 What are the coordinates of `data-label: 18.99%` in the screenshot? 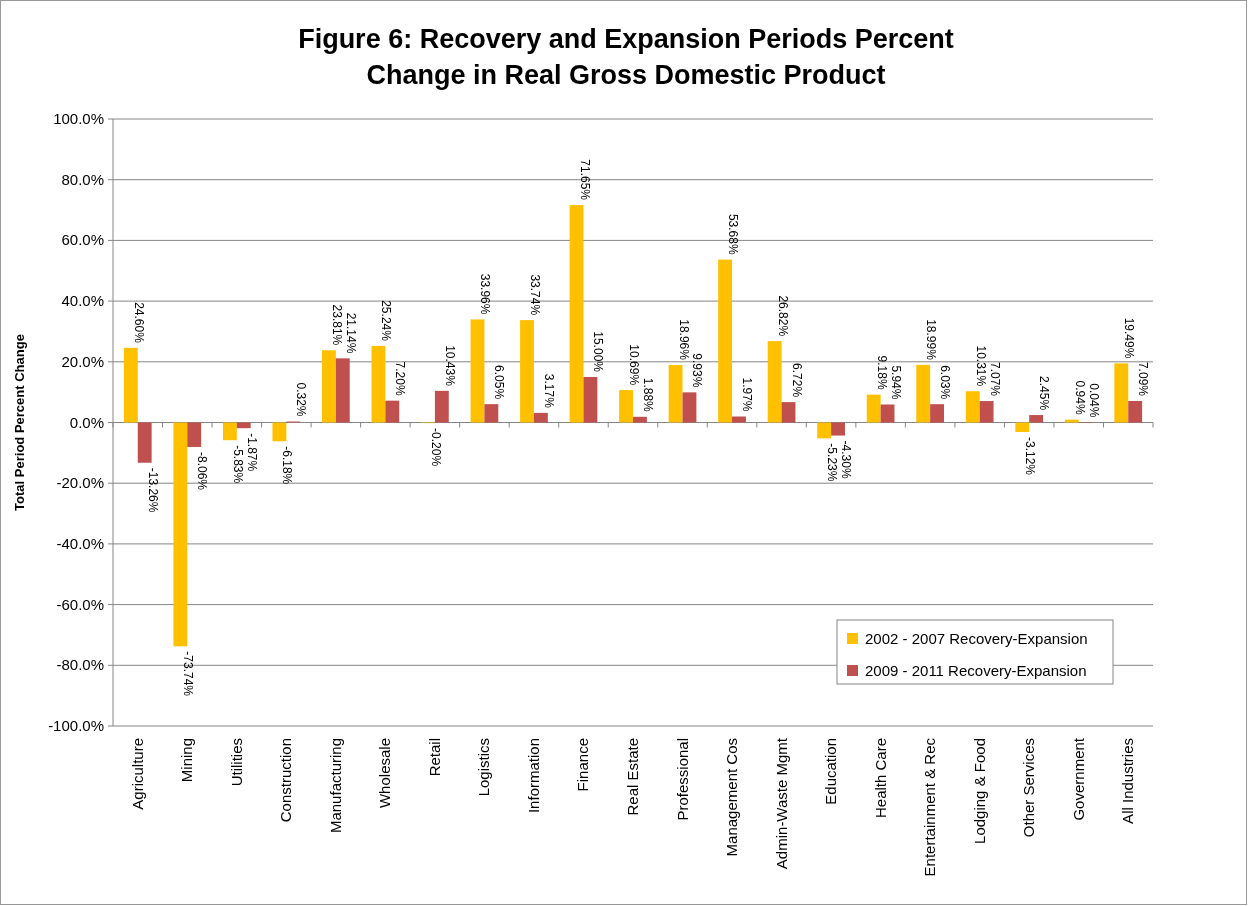 It's located at (931, 340).